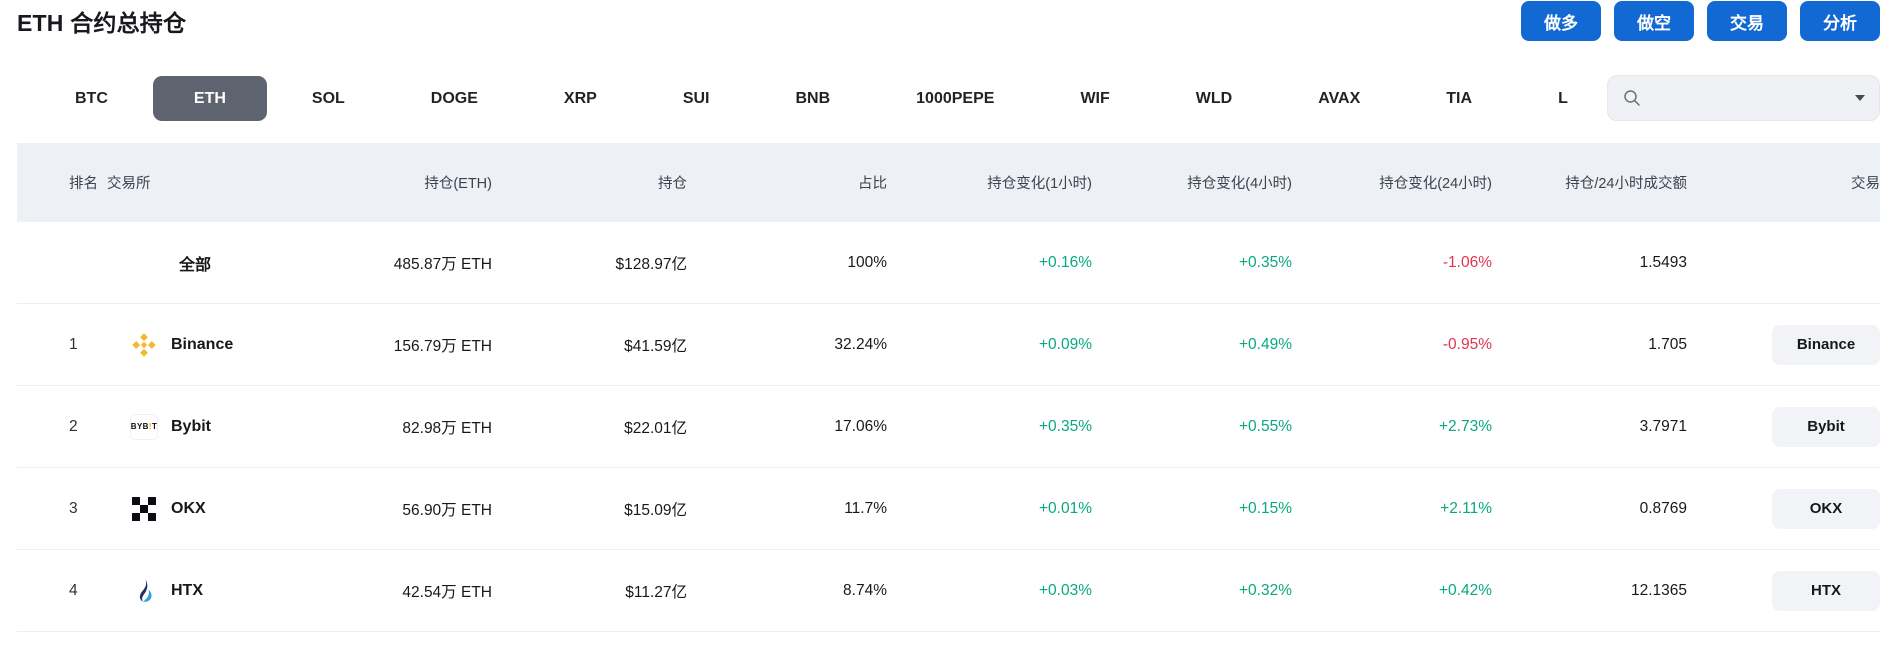  Describe the element at coordinates (1663, 426) in the screenshot. I see `oi-volume-ratio-cell: 3.7971` at that location.